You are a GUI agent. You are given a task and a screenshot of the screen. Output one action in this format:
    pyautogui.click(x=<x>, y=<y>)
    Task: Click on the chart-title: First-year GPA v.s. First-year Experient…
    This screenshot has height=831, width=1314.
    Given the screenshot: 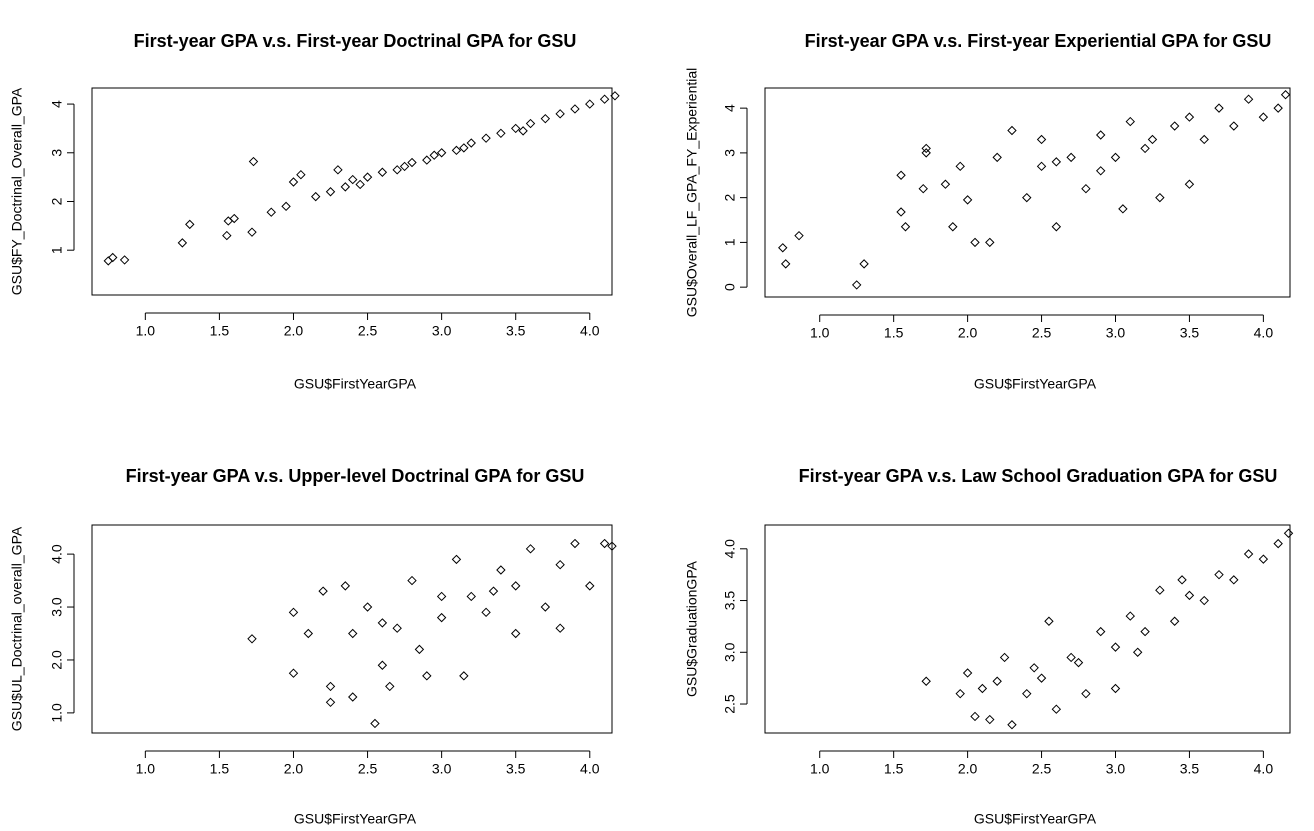 What is the action you would take?
    pyautogui.click(x=1038, y=41)
    